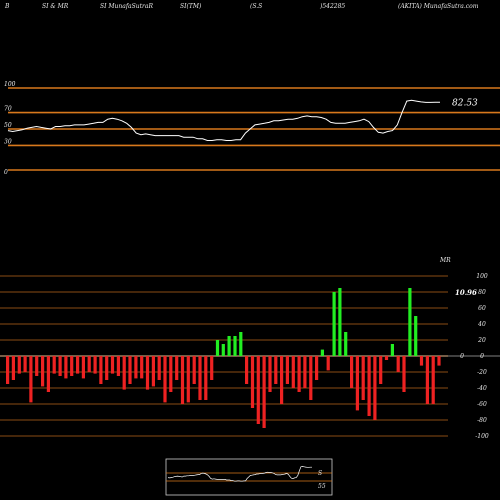 This screenshot has height=500, width=500. I want to click on mini-line, so click(239, 474).